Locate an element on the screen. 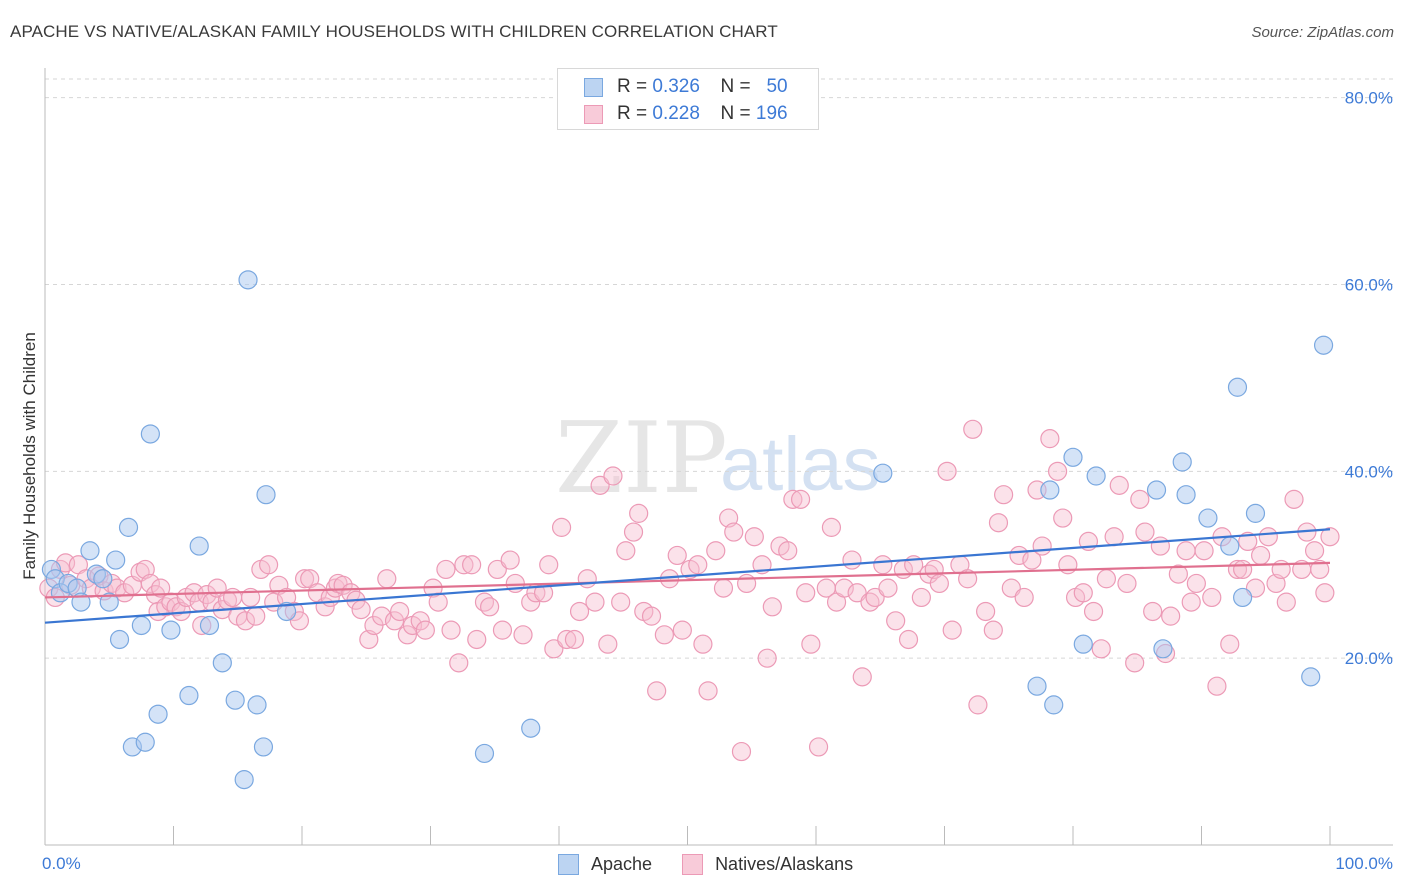  series-legend: Apache Natives/Alaskans is located at coordinates (720, 864).